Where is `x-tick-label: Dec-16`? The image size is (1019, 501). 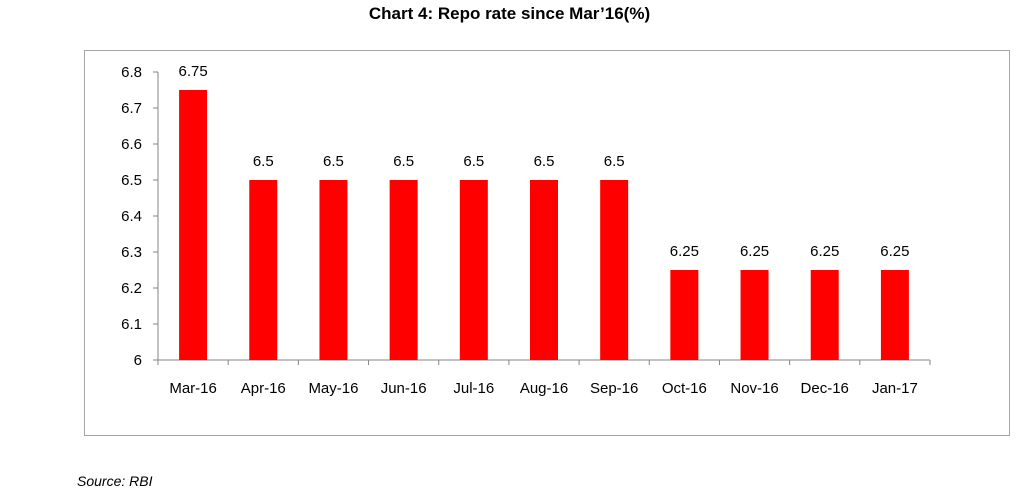
x-tick-label: Dec-16 is located at coordinates (825, 388).